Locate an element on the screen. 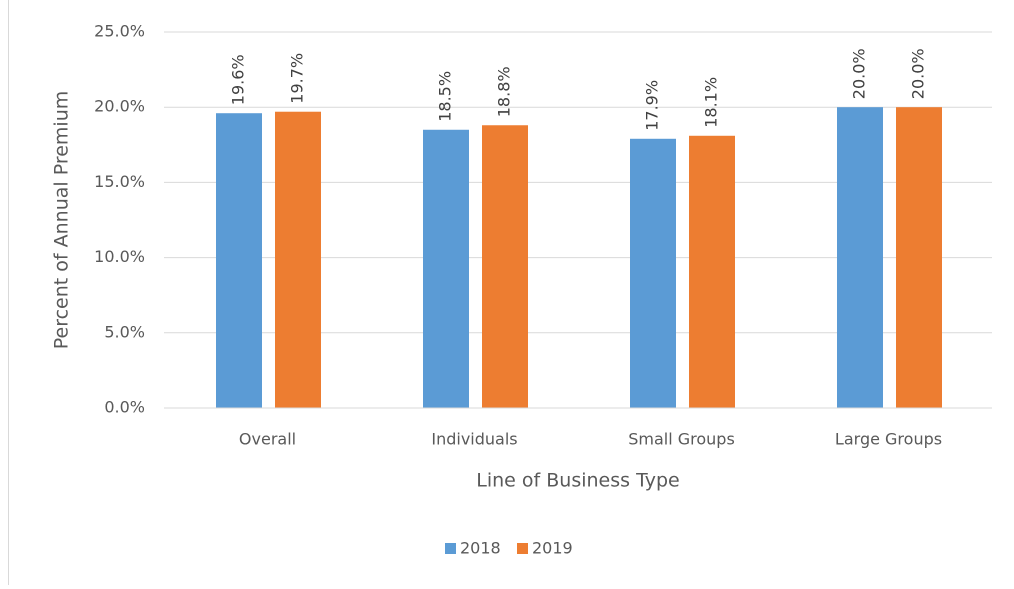 This screenshot has width=1014, height=589. y-tick-label: 0.0% is located at coordinates (124, 407).